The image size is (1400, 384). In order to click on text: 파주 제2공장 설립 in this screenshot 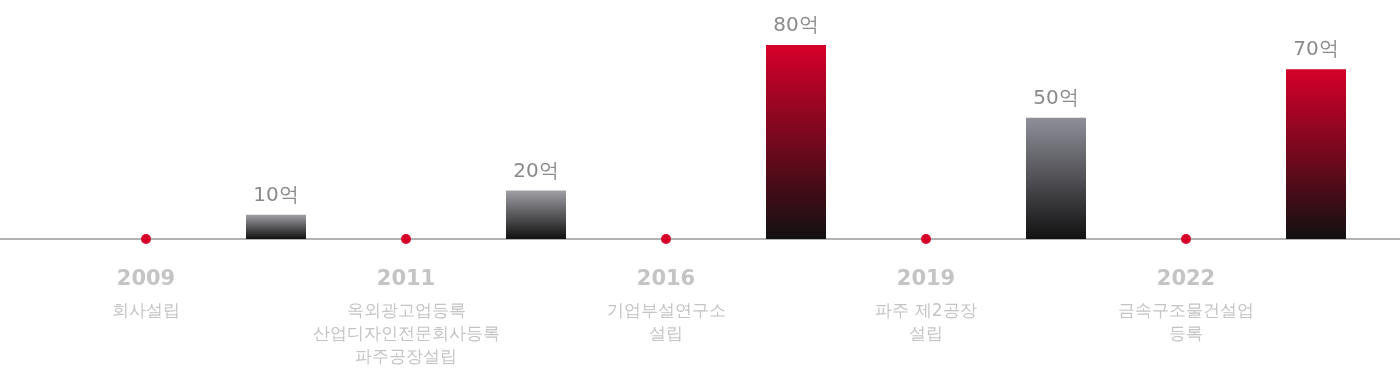, I will do `click(926, 321)`.